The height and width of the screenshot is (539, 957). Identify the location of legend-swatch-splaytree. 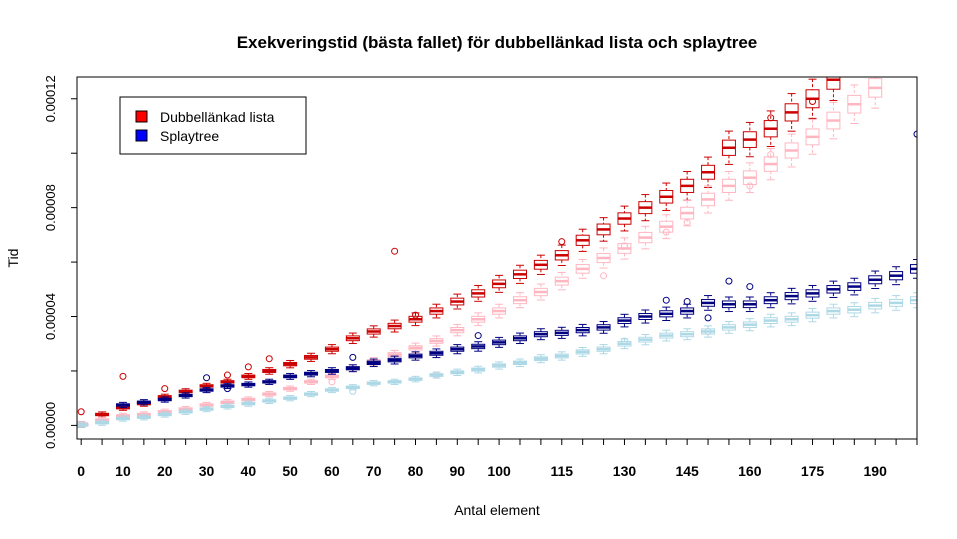
(141, 135).